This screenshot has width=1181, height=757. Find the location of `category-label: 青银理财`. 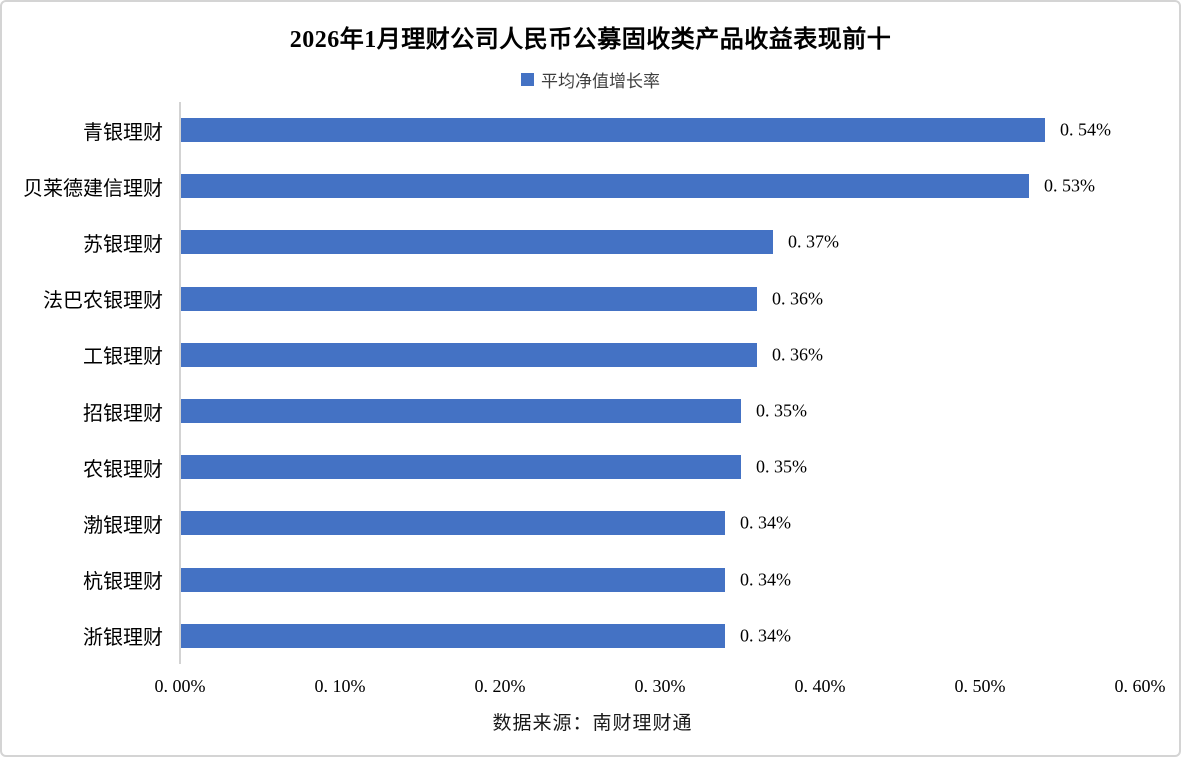

category-label: 青银理财 is located at coordinates (123, 132).